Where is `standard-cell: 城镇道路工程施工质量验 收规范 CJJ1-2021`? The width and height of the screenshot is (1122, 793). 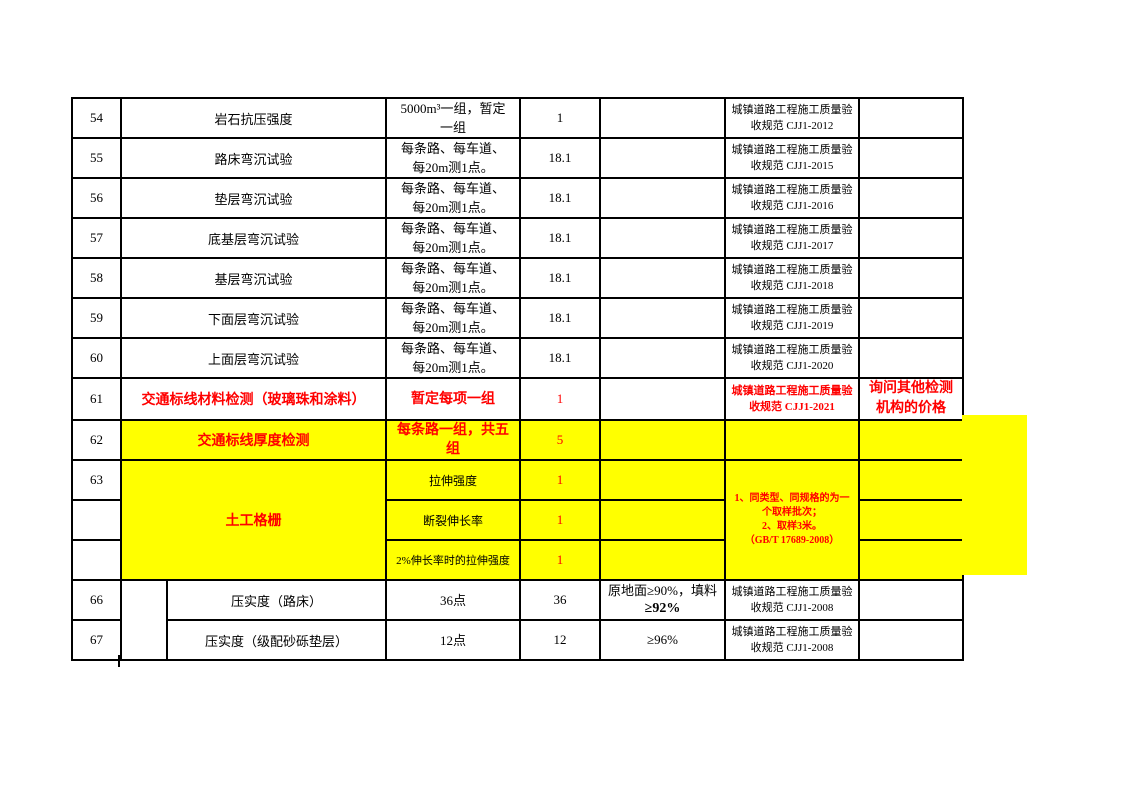 standard-cell: 城镇道路工程施工质量验 收规范 CJJ1-2021 is located at coordinates (792, 399).